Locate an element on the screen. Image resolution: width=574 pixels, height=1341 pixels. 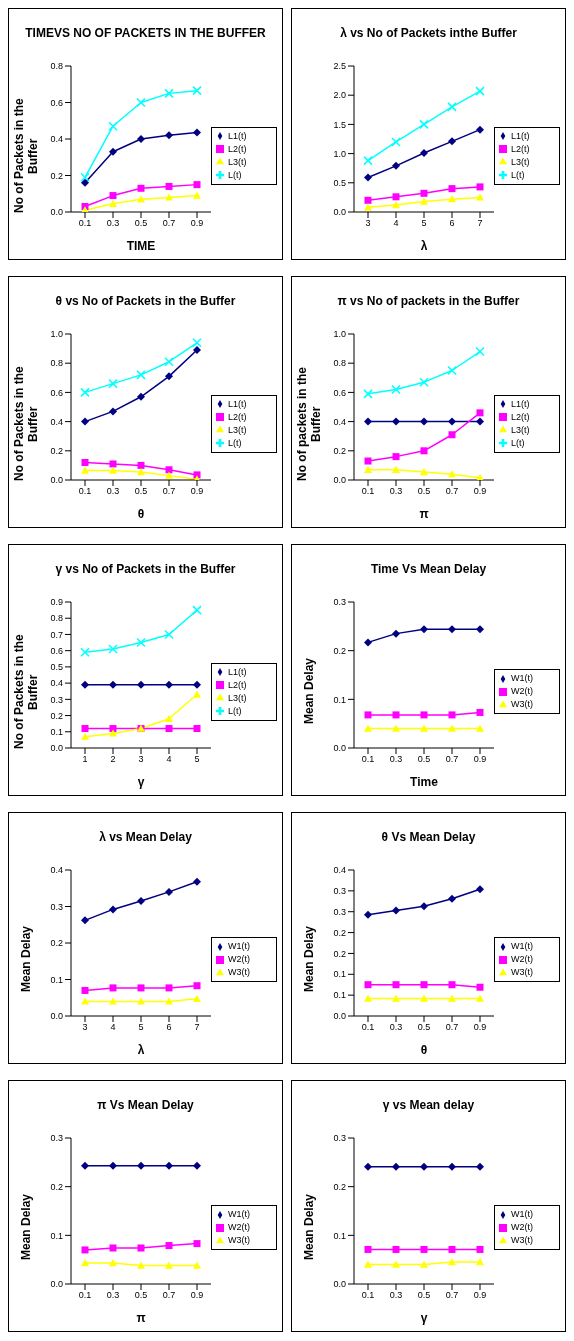
x-axis-title: θ is located at coordinates (424, 1049).